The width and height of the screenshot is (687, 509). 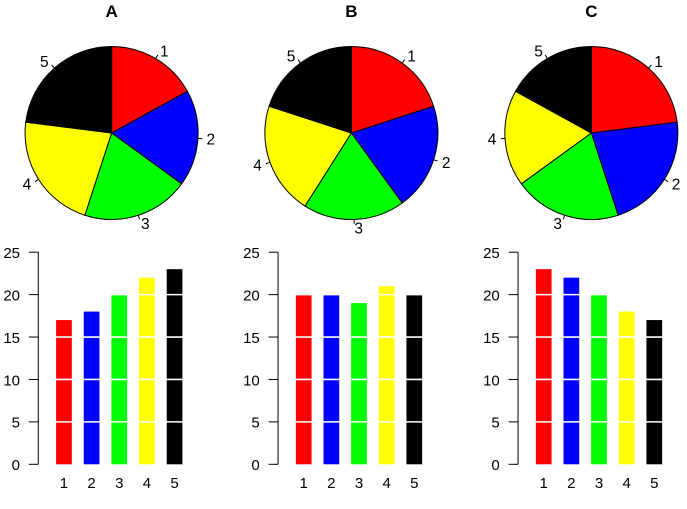 What do you see at coordinates (591, 11) in the screenshot?
I see `svg-text: C` at bounding box center [591, 11].